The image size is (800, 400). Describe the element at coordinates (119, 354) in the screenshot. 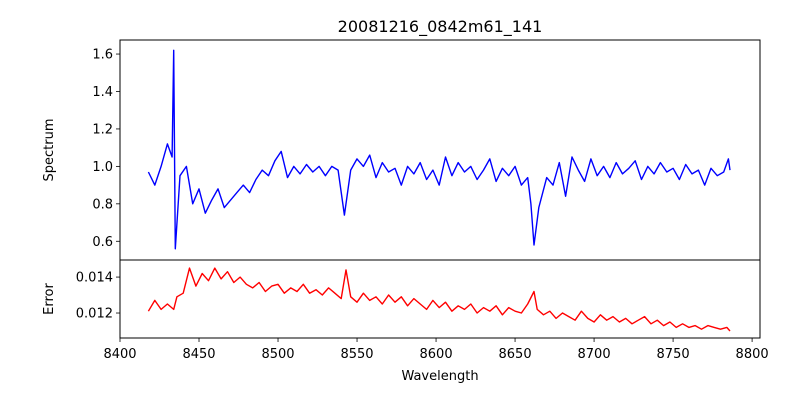

I see `x-tick-label: 8400` at that location.